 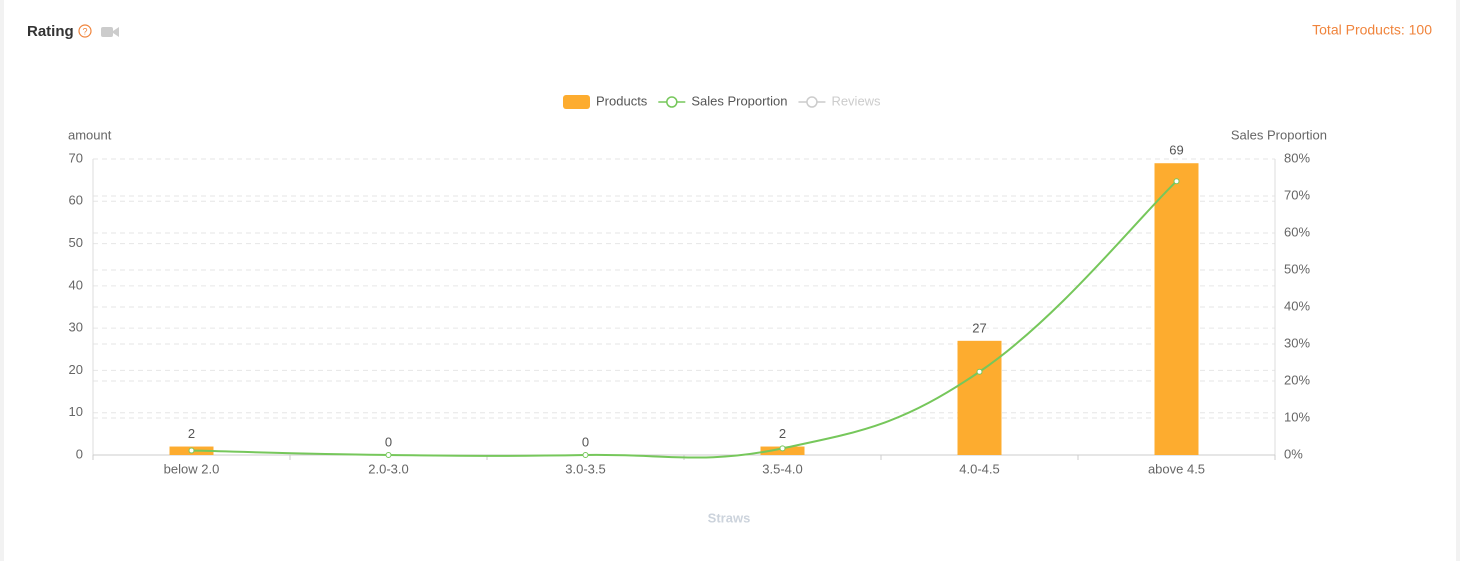 I want to click on legend-label: Sales Proportion, so click(x=739, y=100).